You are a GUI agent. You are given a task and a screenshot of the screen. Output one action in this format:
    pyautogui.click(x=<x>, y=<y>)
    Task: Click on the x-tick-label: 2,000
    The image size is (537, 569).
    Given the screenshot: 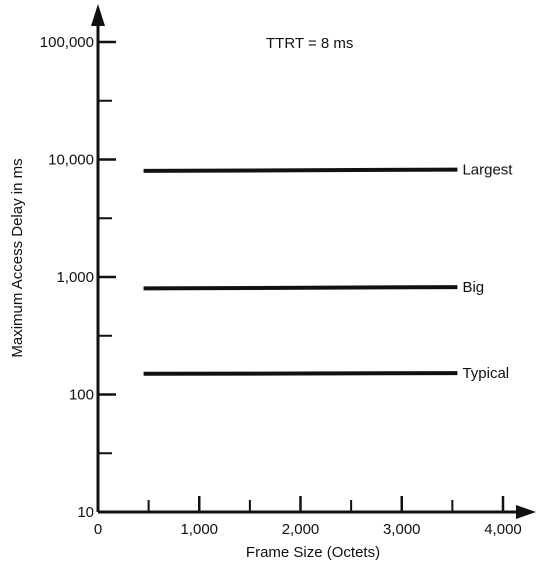 What is the action you would take?
    pyautogui.click(x=301, y=529)
    